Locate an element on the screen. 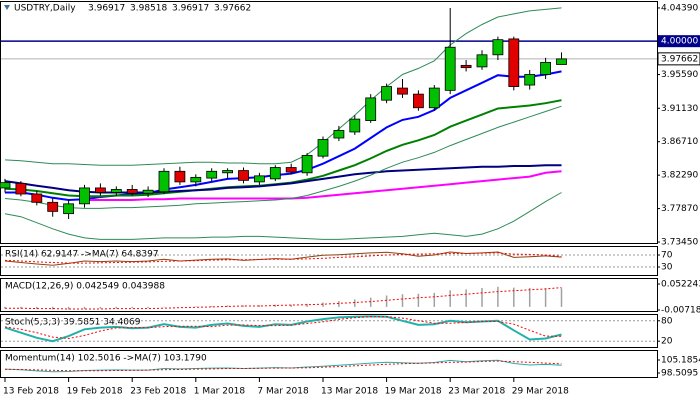 The height and width of the screenshot is (400, 700). last-price-label: 3.97662 is located at coordinates (679, 59).